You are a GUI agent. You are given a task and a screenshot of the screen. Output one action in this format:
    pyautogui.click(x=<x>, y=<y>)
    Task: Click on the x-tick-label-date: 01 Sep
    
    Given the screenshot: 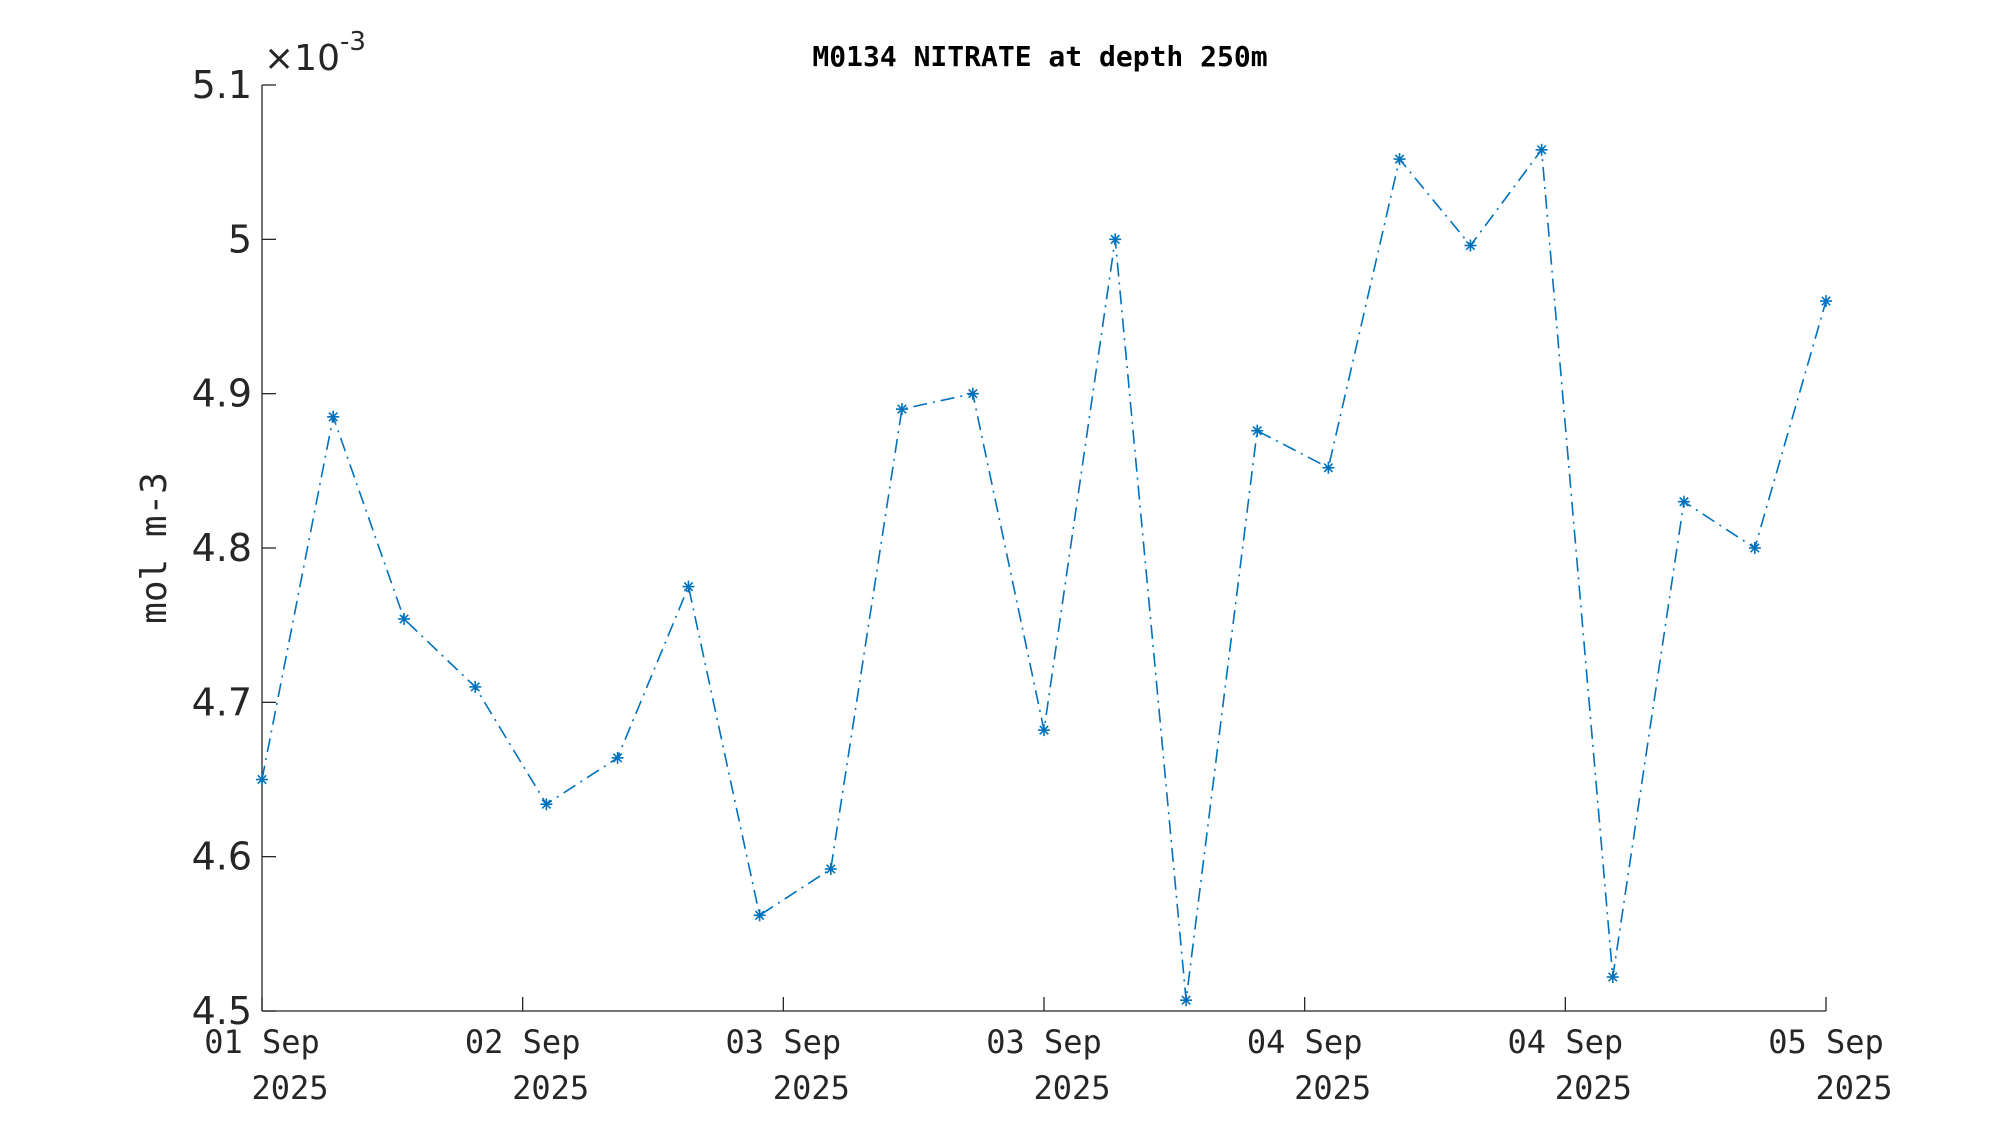 What is the action you would take?
    pyautogui.click(x=262, y=1042)
    